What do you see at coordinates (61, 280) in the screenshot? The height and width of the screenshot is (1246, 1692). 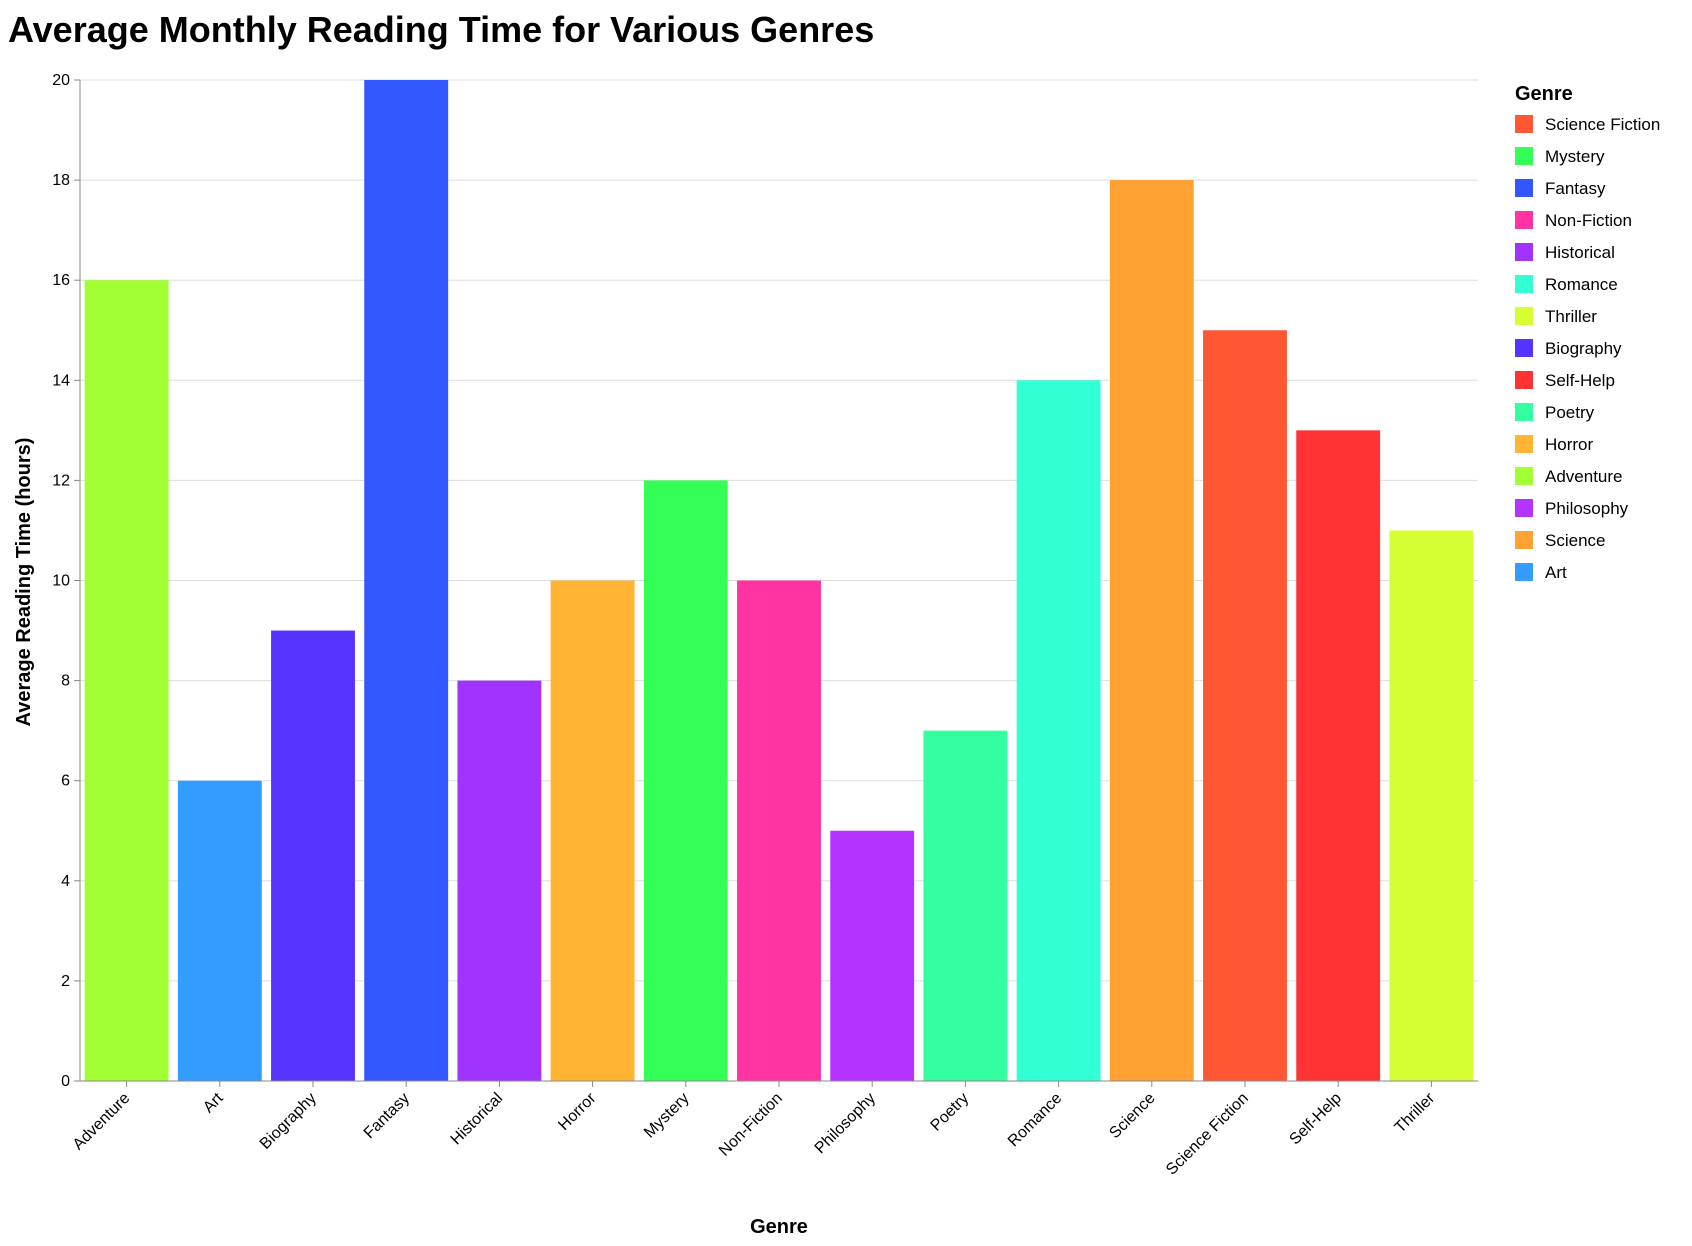 I see `y-tick-label: 16` at bounding box center [61, 280].